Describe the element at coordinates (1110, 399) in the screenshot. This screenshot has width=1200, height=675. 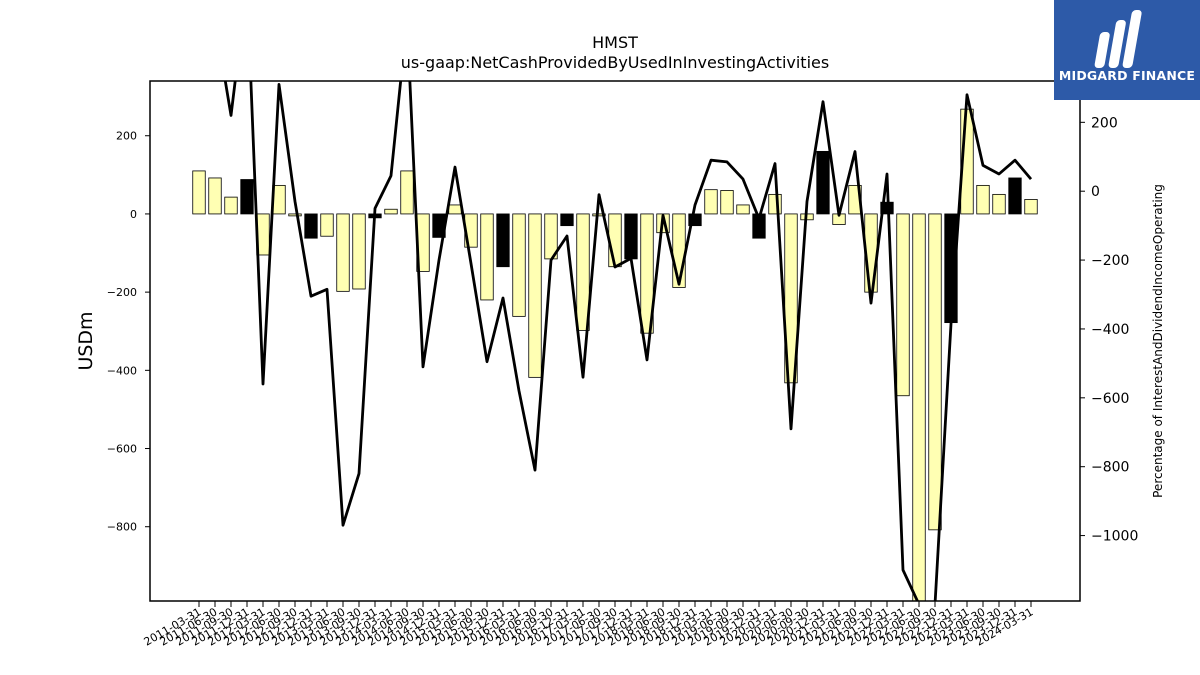
I see `y2-tick-label: −600` at that location.